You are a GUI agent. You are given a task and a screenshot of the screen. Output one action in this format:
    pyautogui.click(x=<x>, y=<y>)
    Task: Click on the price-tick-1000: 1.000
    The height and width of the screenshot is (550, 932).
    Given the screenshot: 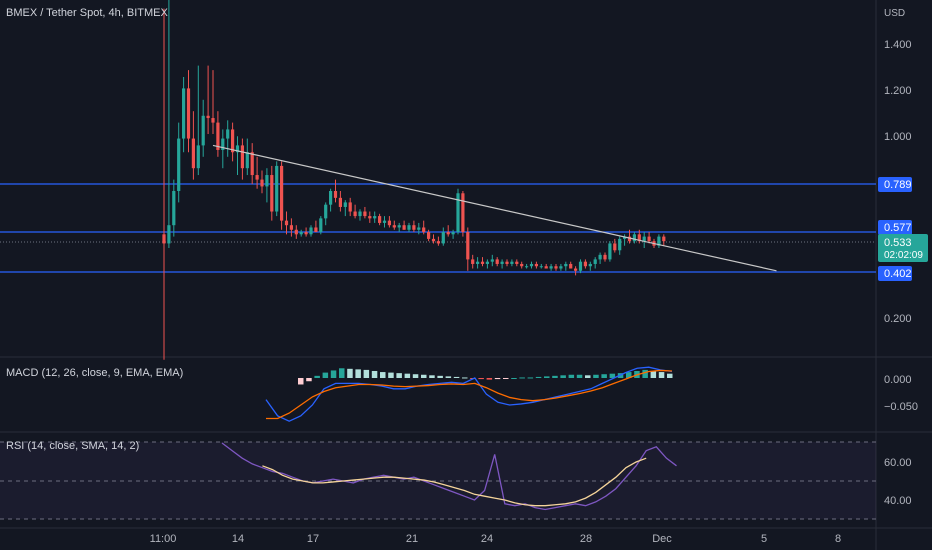 What is the action you would take?
    pyautogui.click(x=898, y=137)
    